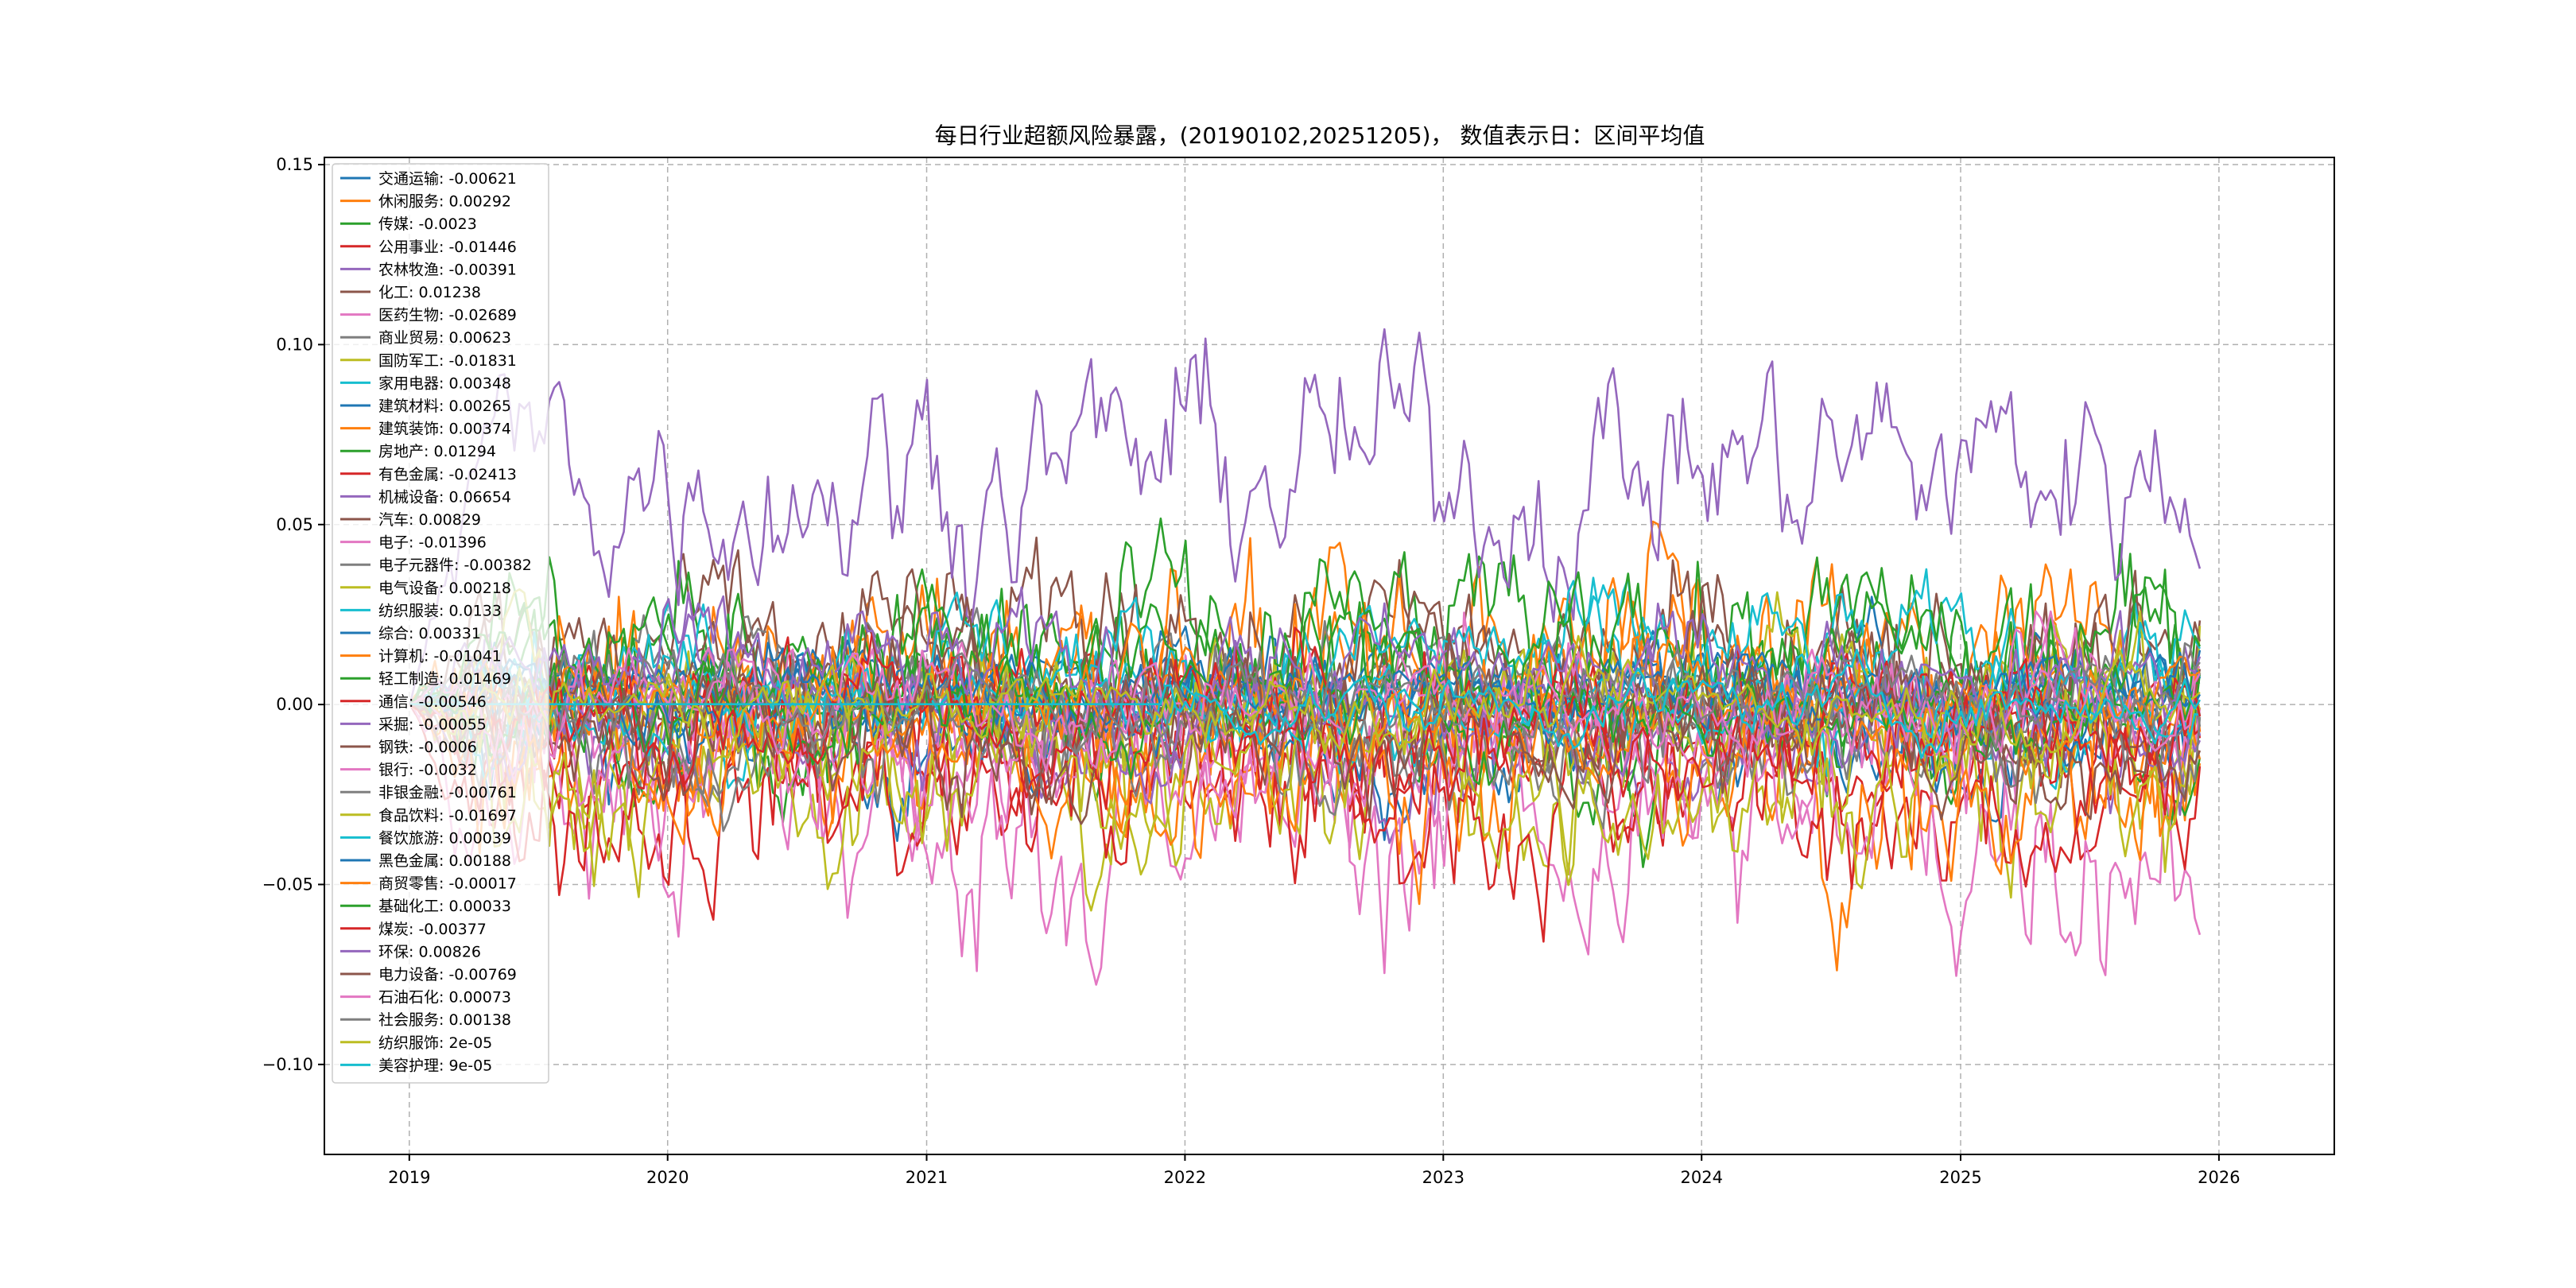  I want to click on legend-label: 餐饮旅游: 0.00039, so click(444, 838).